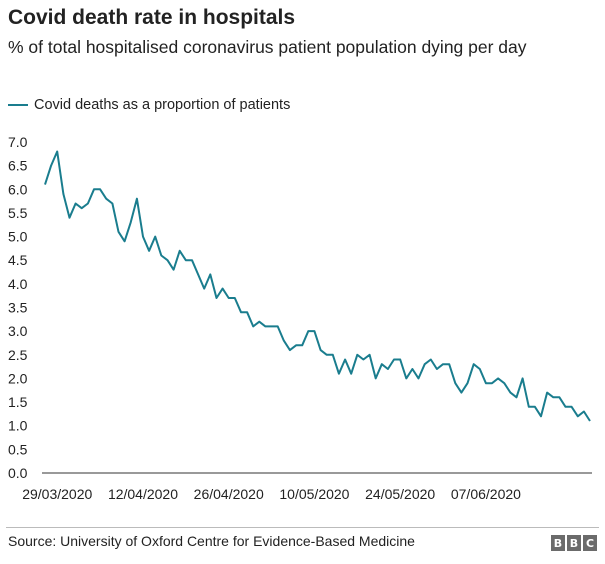 This screenshot has height=564, width=605. What do you see at coordinates (314, 494) in the screenshot?
I see `x-tick-label: 10/05/2020` at bounding box center [314, 494].